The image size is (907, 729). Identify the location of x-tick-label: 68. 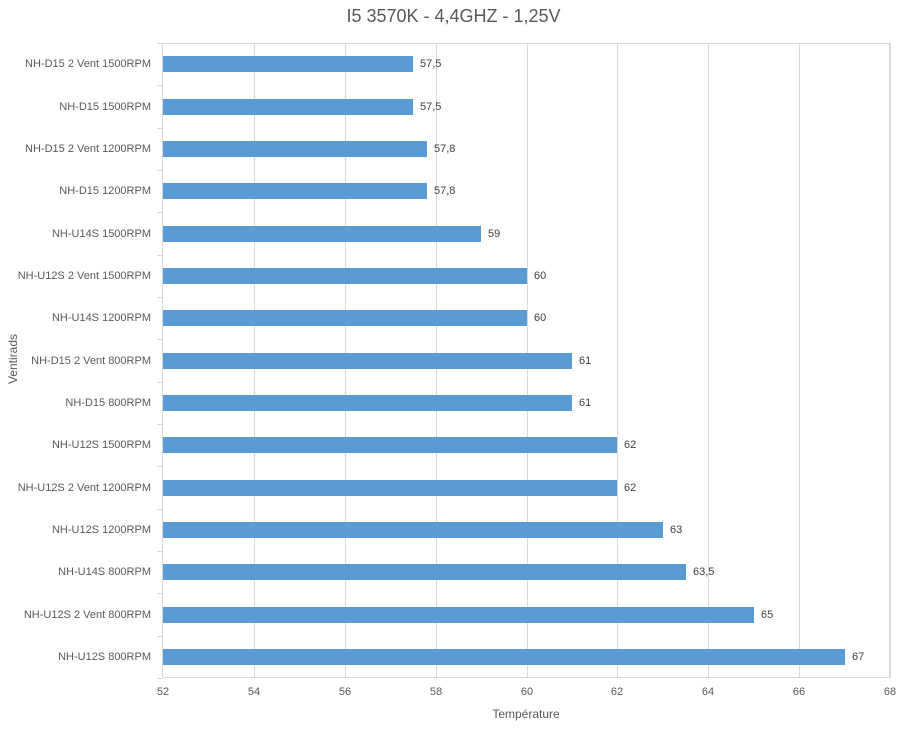
(890, 692).